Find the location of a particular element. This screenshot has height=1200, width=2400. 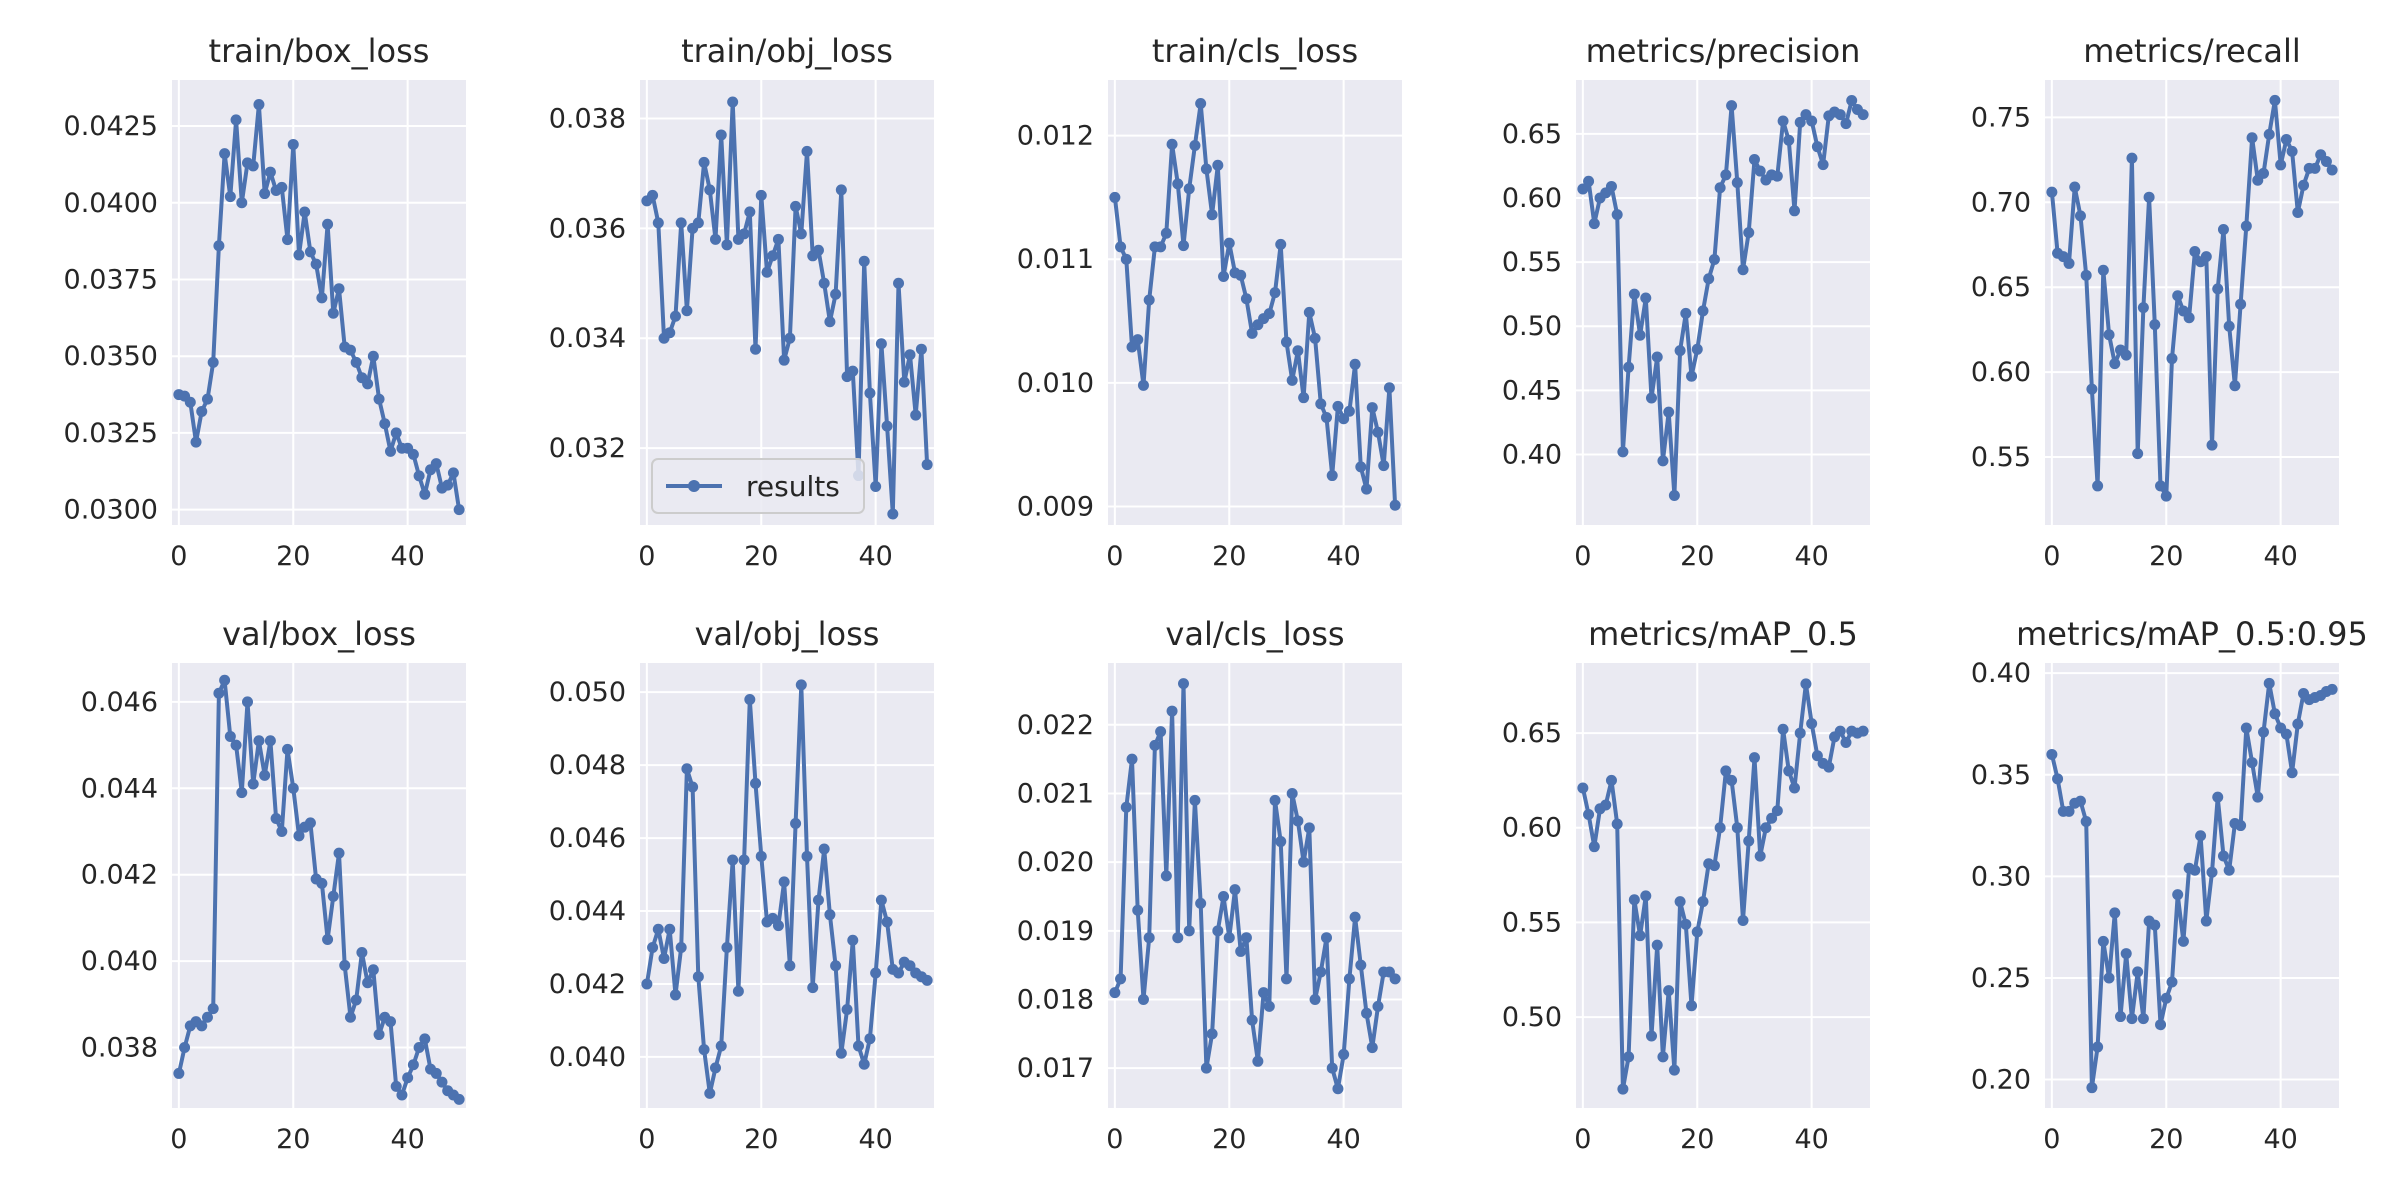

subplot-title: train/cls_loss is located at coordinates (1255, 51).